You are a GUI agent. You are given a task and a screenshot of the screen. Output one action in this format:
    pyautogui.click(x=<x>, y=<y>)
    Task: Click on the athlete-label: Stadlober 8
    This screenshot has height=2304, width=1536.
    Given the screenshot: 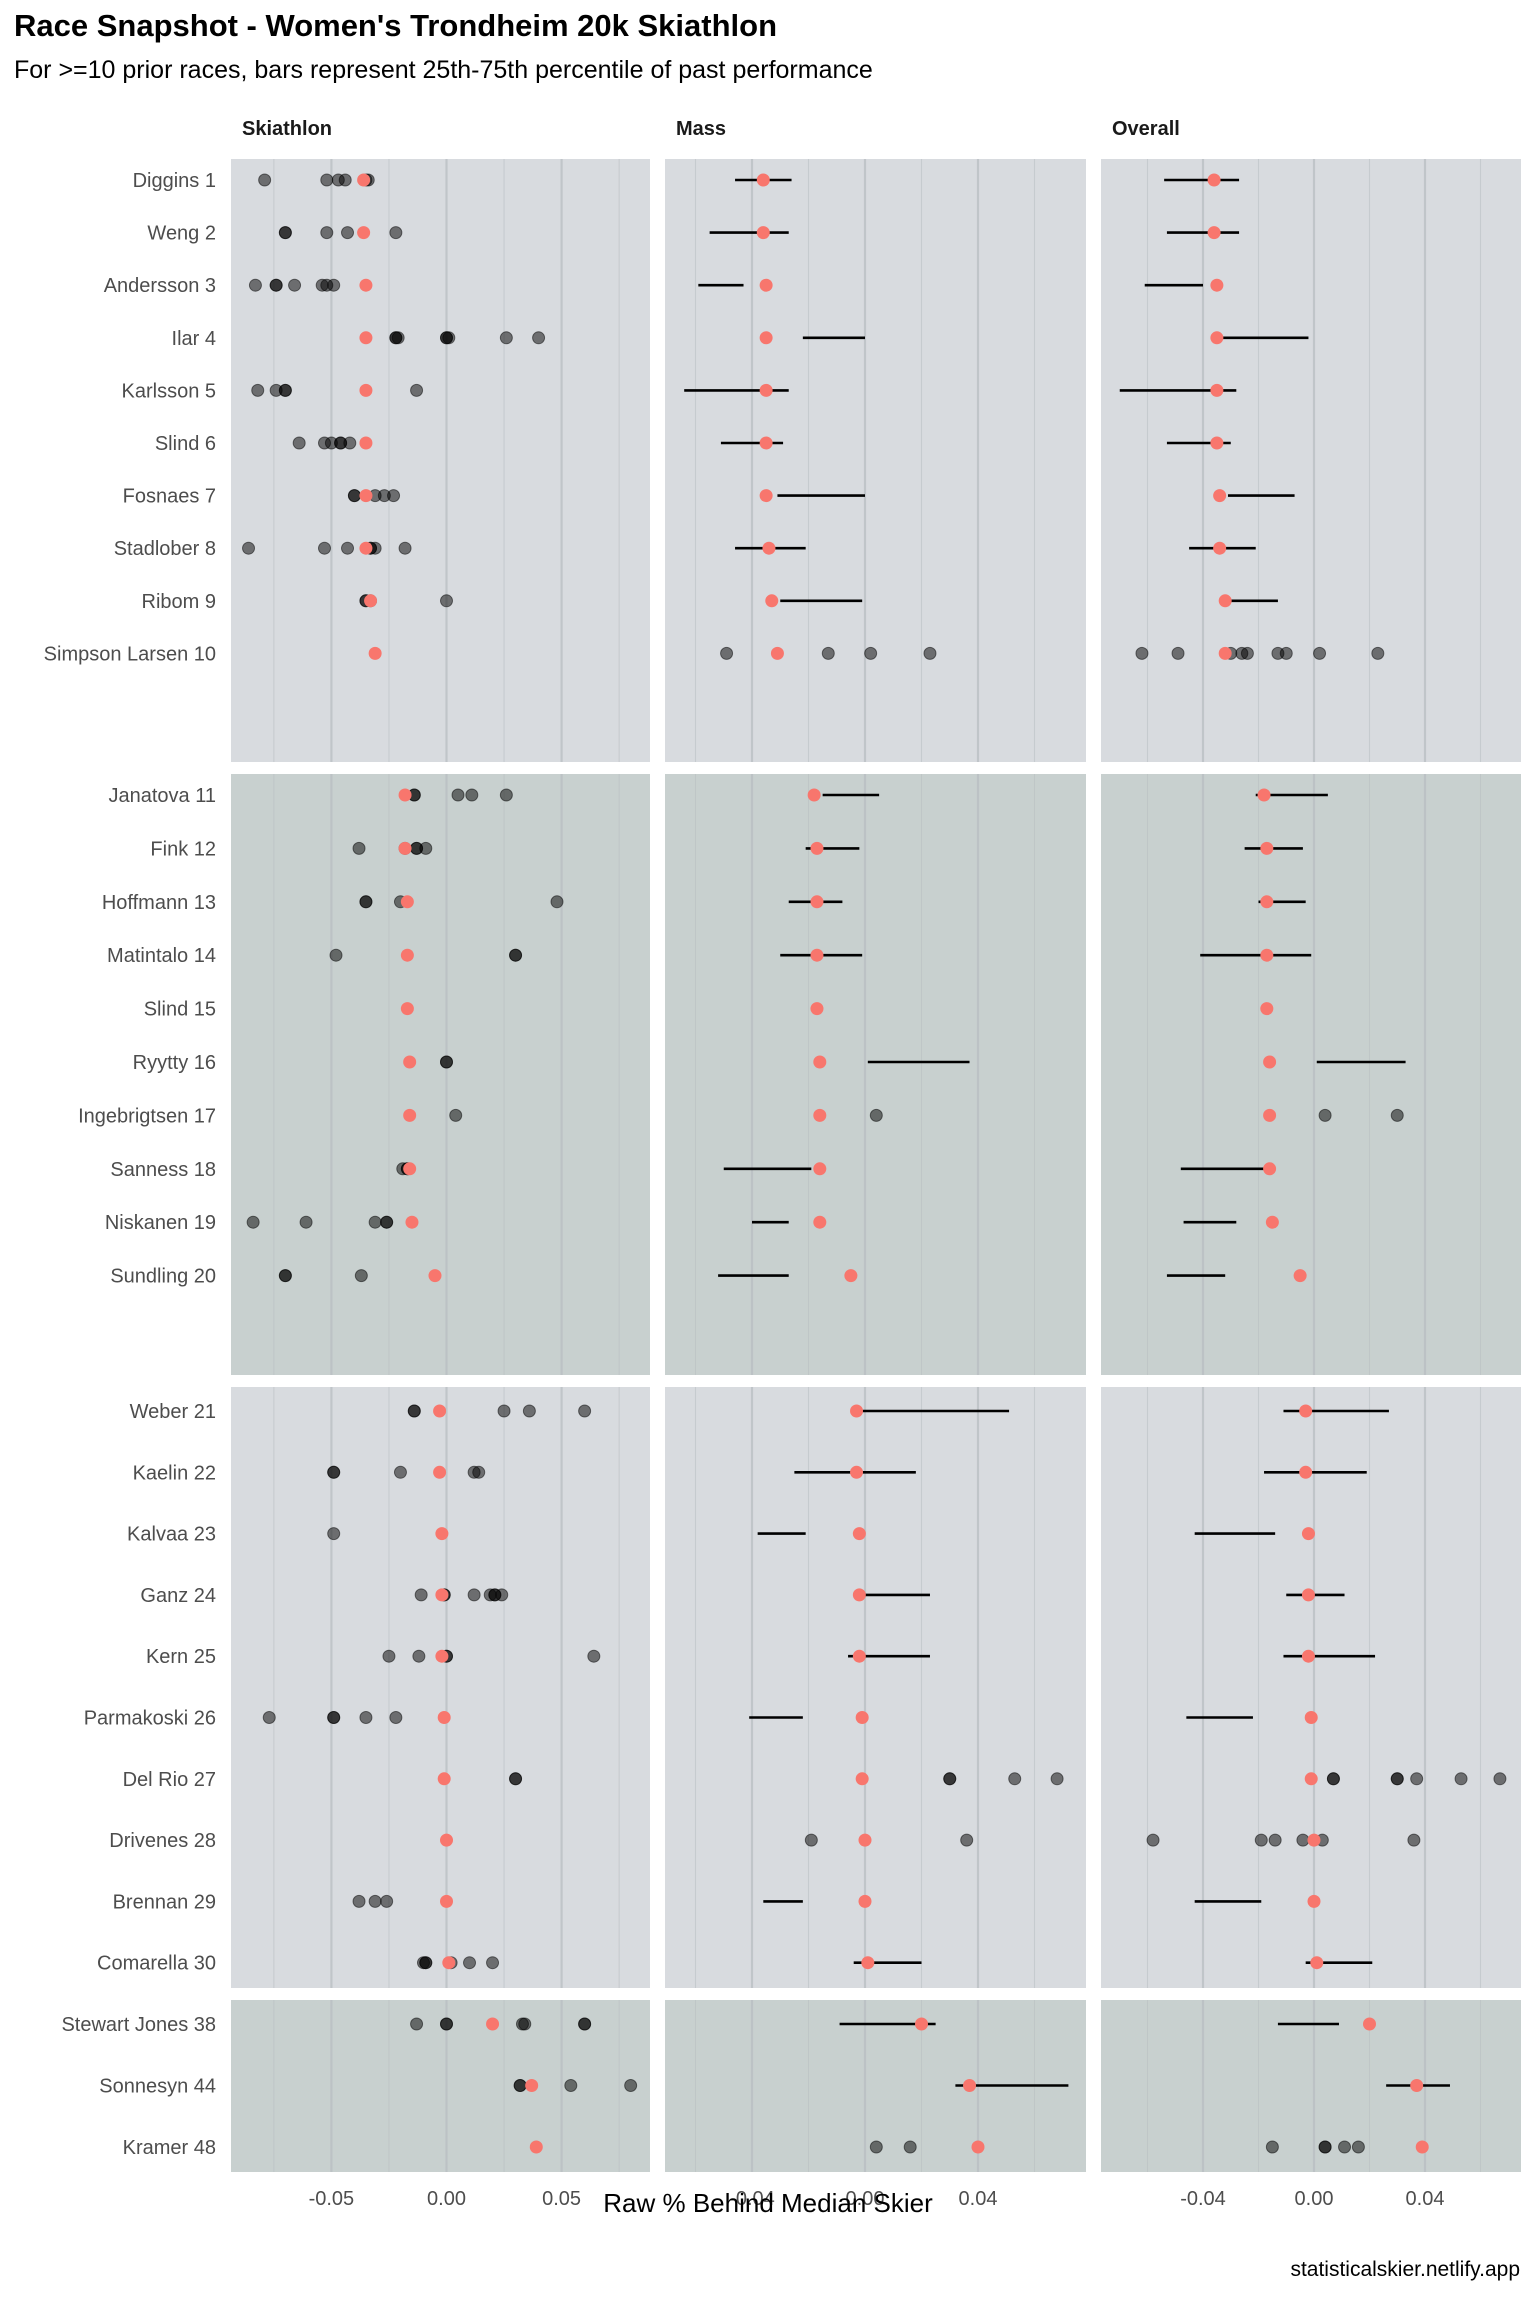 What is the action you would take?
    pyautogui.click(x=165, y=549)
    